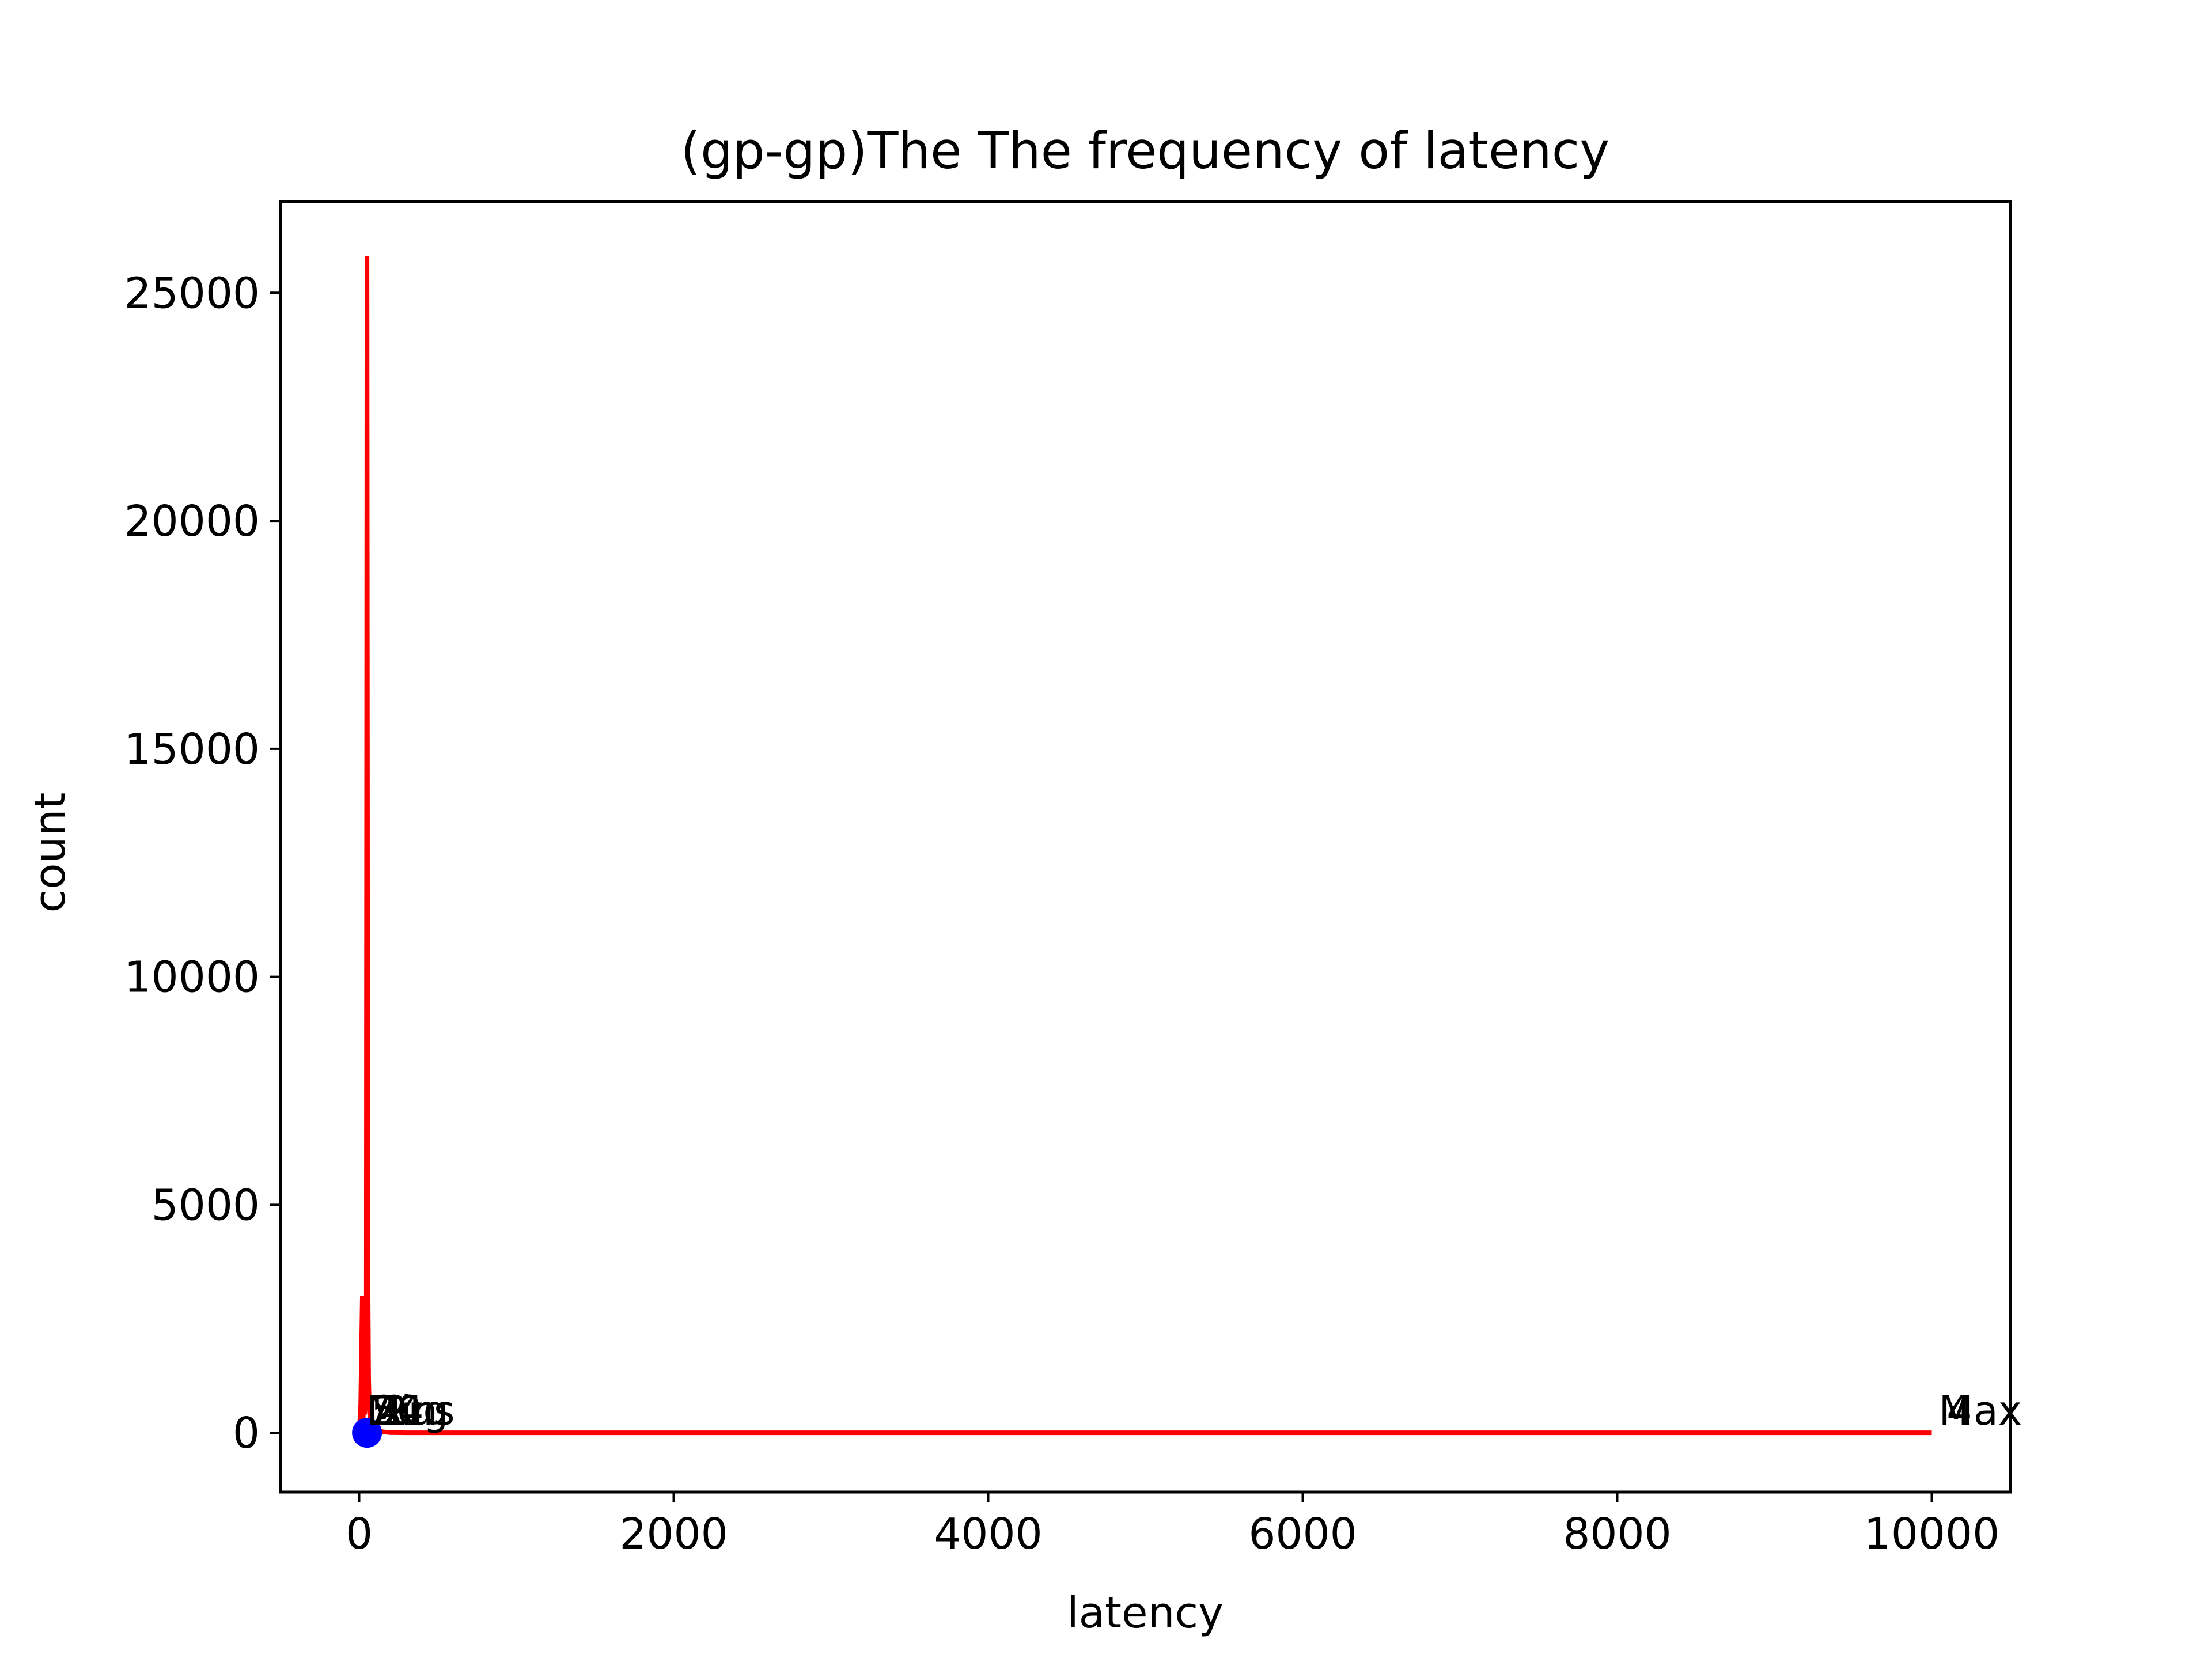 Image resolution: width=2212 pixels, height=1662 pixels. I want to click on x-tick-label-1: 2000, so click(673, 1534).